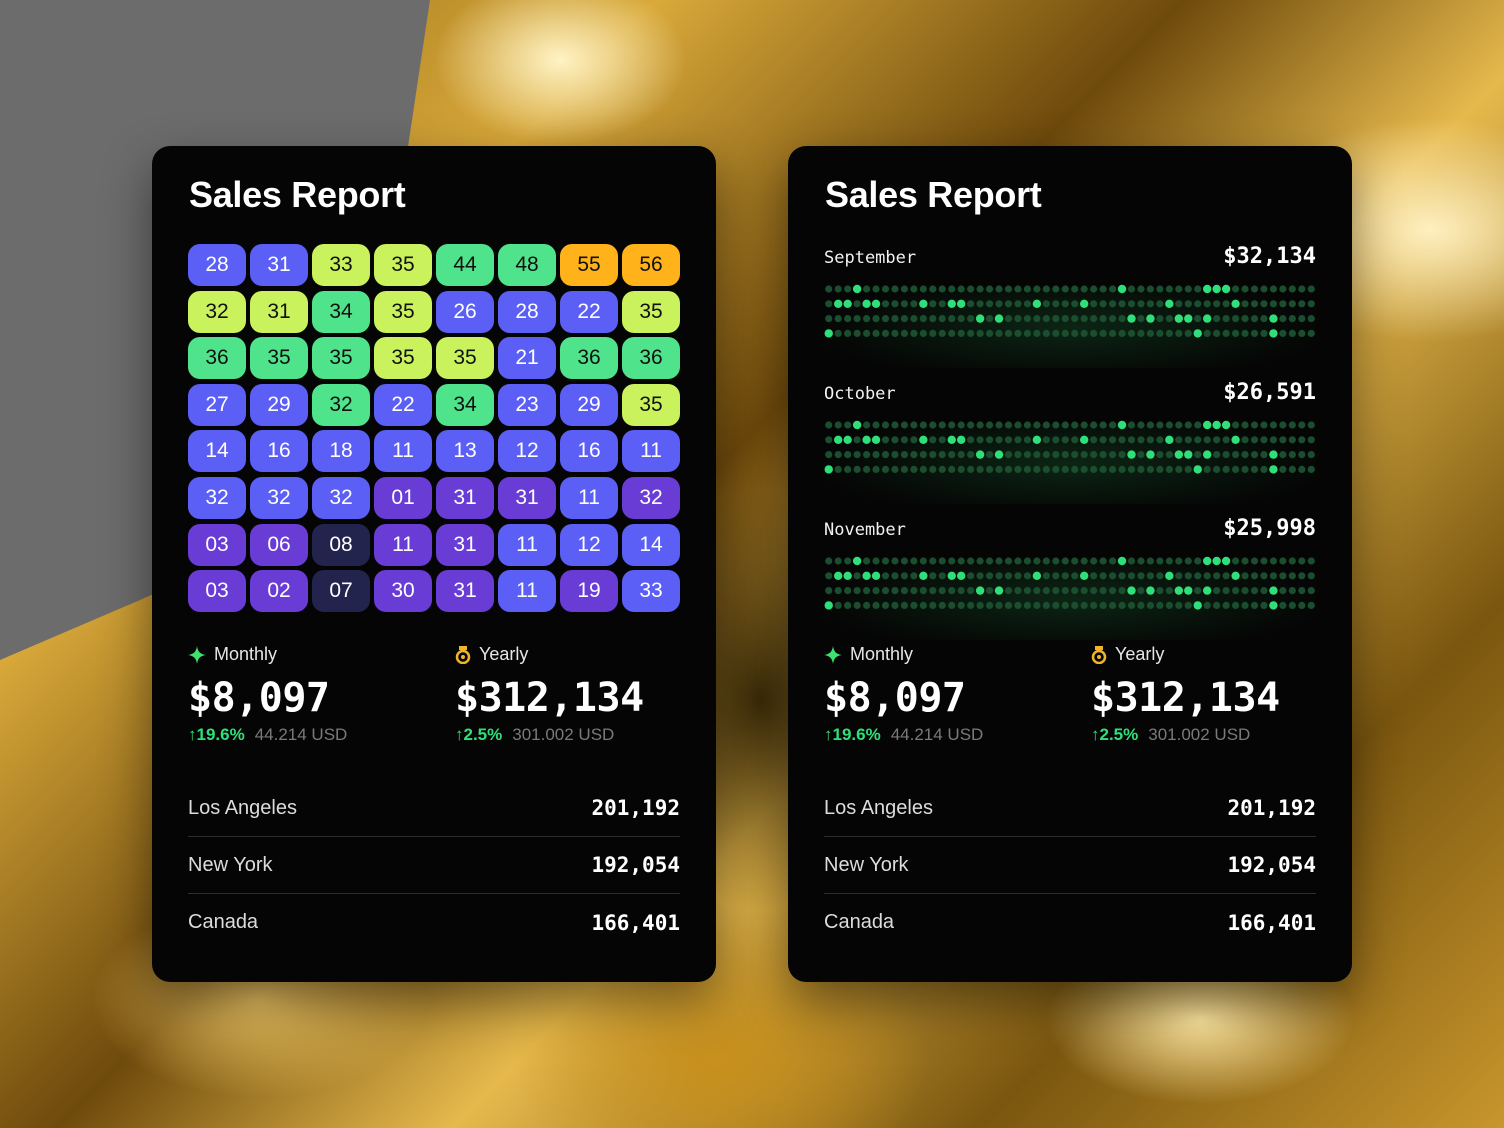 This screenshot has width=1504, height=1128. Describe the element at coordinates (217, 404) in the screenshot. I see `heatmap-cell: 27` at that location.